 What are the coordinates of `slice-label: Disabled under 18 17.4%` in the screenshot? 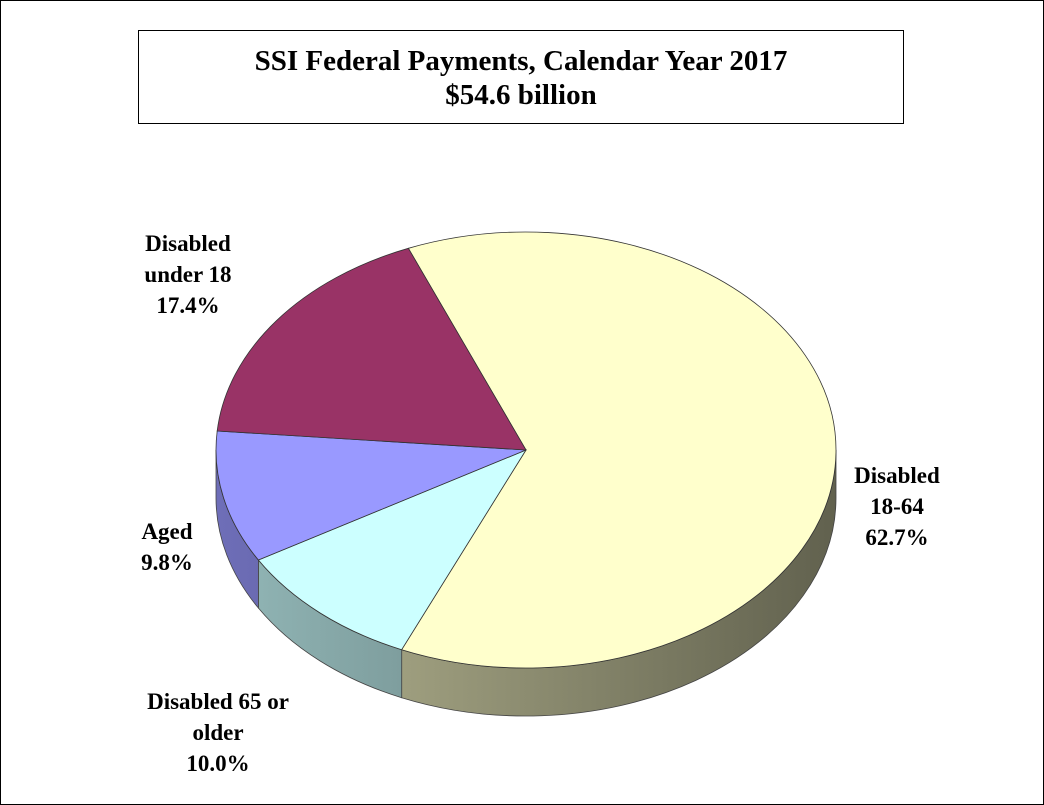 It's located at (188, 274).